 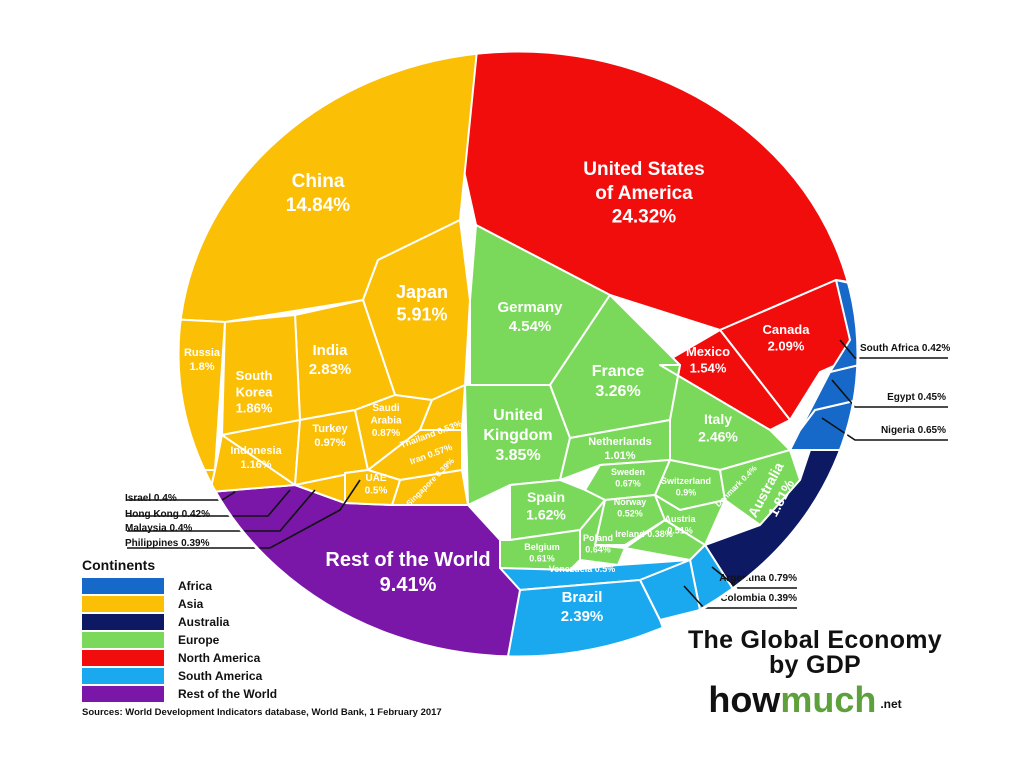 I want to click on label-austria: Austria 0.51%, so click(x=680, y=524).